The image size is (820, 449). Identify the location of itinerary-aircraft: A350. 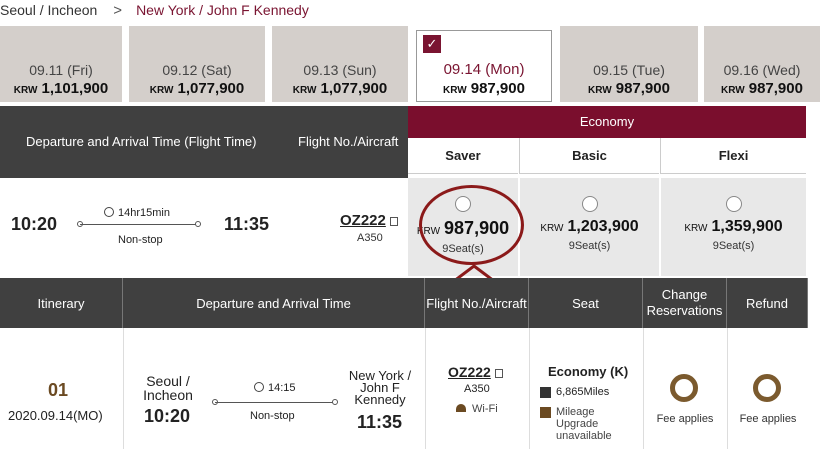
(477, 389).